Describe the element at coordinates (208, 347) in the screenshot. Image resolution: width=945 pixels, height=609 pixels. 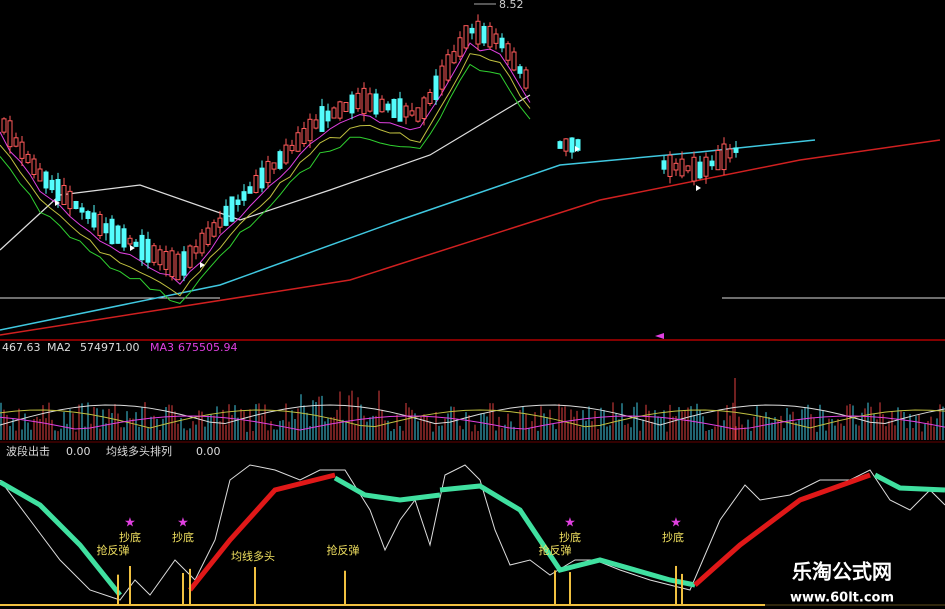
I see `volume-ma-value: 675505.94` at that location.